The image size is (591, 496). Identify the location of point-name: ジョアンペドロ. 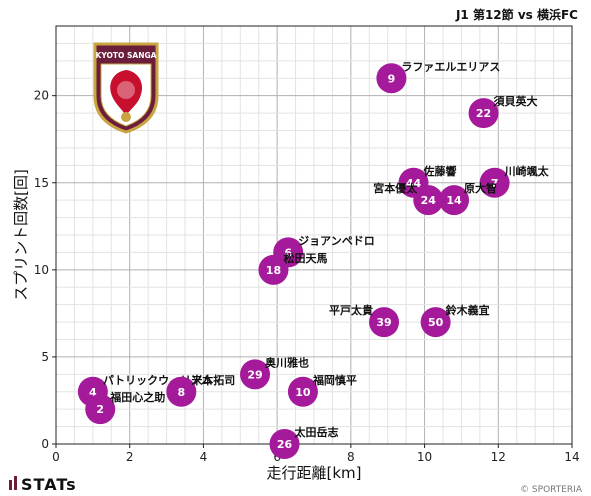
(336, 240).